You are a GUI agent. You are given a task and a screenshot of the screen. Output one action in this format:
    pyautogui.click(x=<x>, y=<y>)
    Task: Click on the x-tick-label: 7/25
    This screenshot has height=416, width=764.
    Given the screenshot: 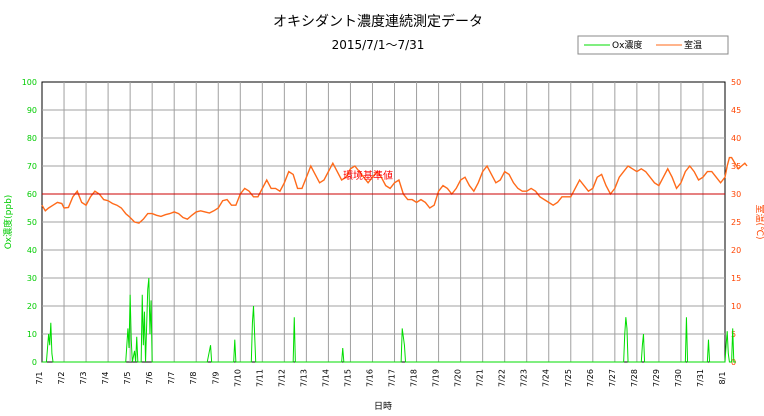 What is the action you would take?
    pyautogui.click(x=568, y=378)
    